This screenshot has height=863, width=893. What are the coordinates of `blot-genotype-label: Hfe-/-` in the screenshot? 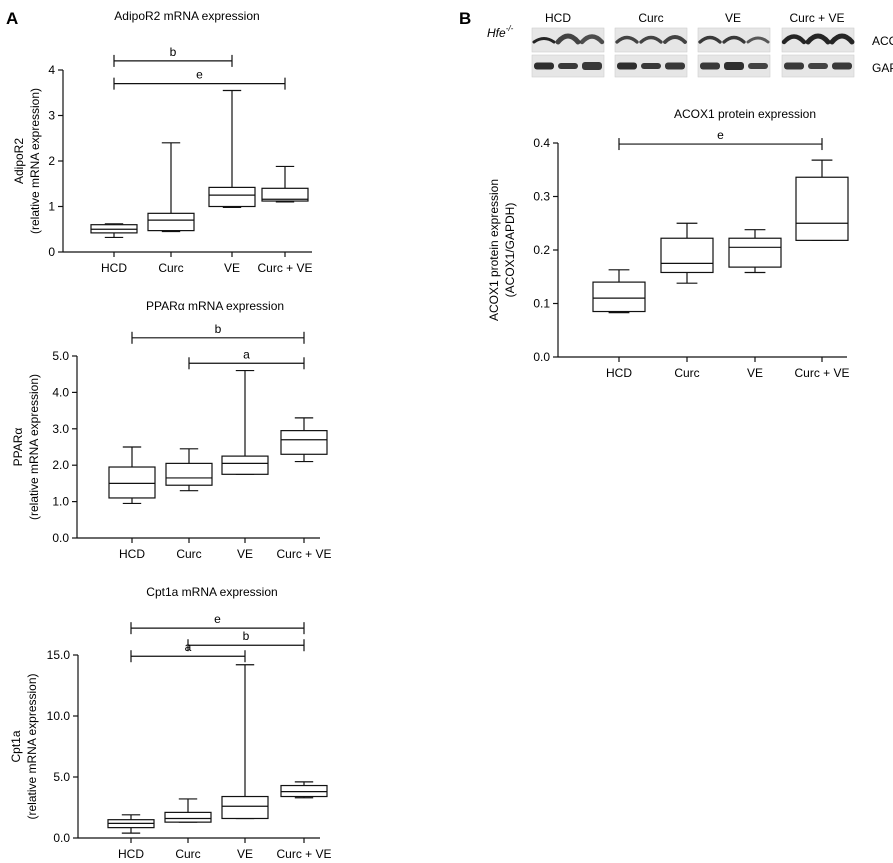 It's located at (500, 32).